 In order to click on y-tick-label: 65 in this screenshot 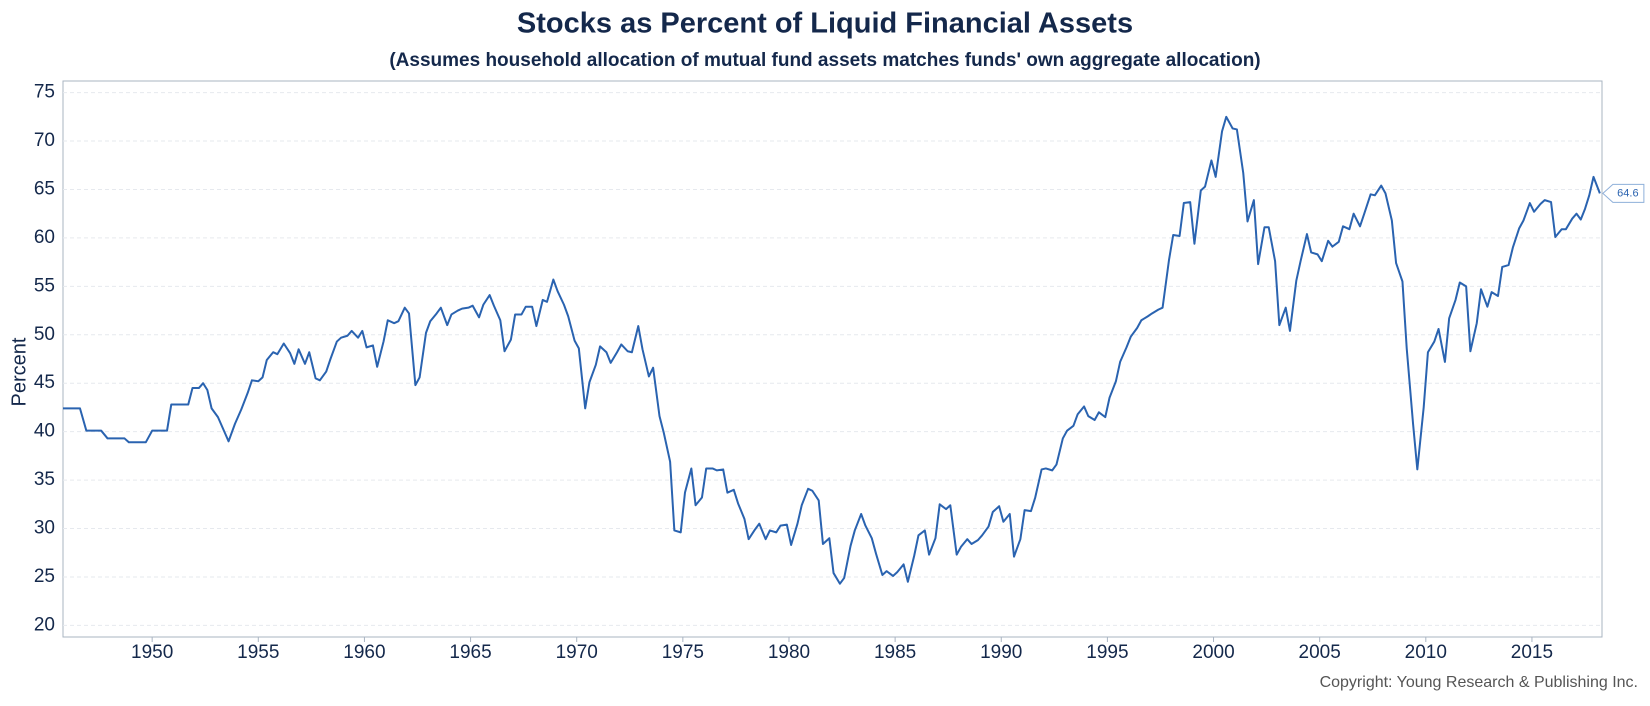, I will do `click(44, 189)`.